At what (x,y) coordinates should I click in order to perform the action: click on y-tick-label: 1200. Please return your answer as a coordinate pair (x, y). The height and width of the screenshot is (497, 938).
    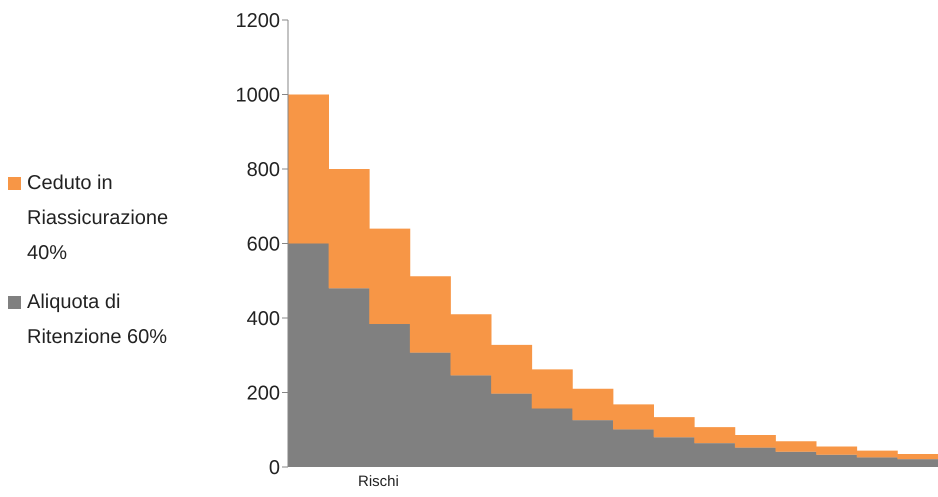
    Looking at the image, I should click on (258, 21).